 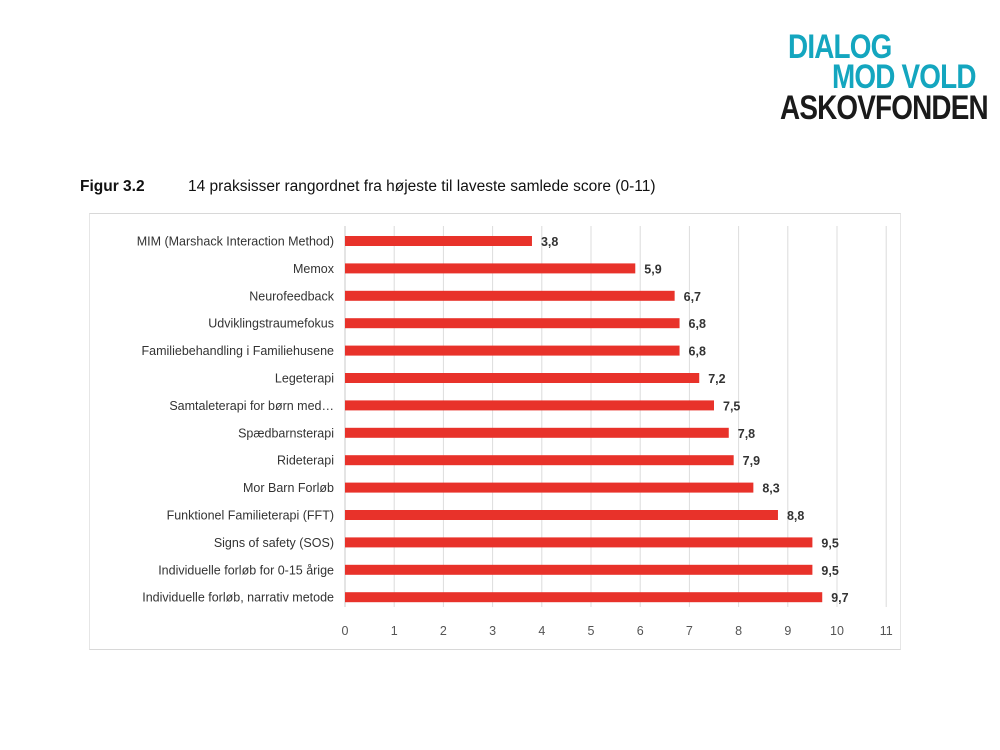 What do you see at coordinates (238, 351) in the screenshot?
I see `category-label: Familiebehandling i Familiehusene` at bounding box center [238, 351].